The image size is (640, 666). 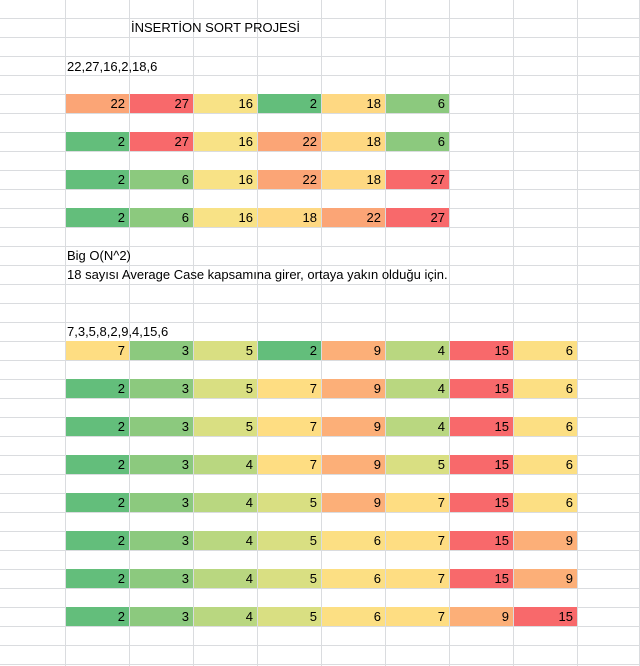 What do you see at coordinates (417, 464) in the screenshot?
I see `array2-row-4-cell: 5` at bounding box center [417, 464].